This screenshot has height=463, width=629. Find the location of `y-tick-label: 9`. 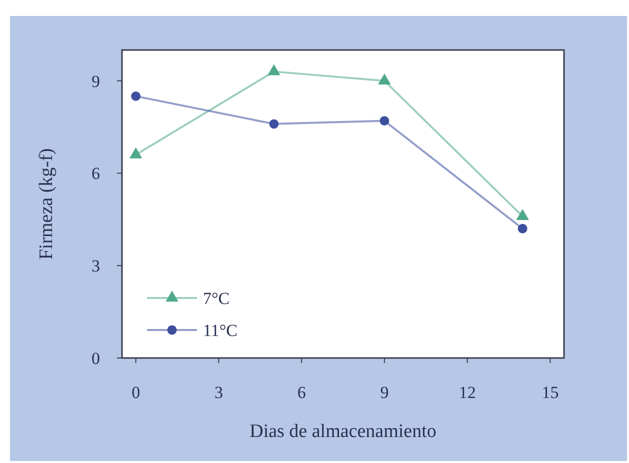

y-tick-label: 9 is located at coordinates (96, 81).